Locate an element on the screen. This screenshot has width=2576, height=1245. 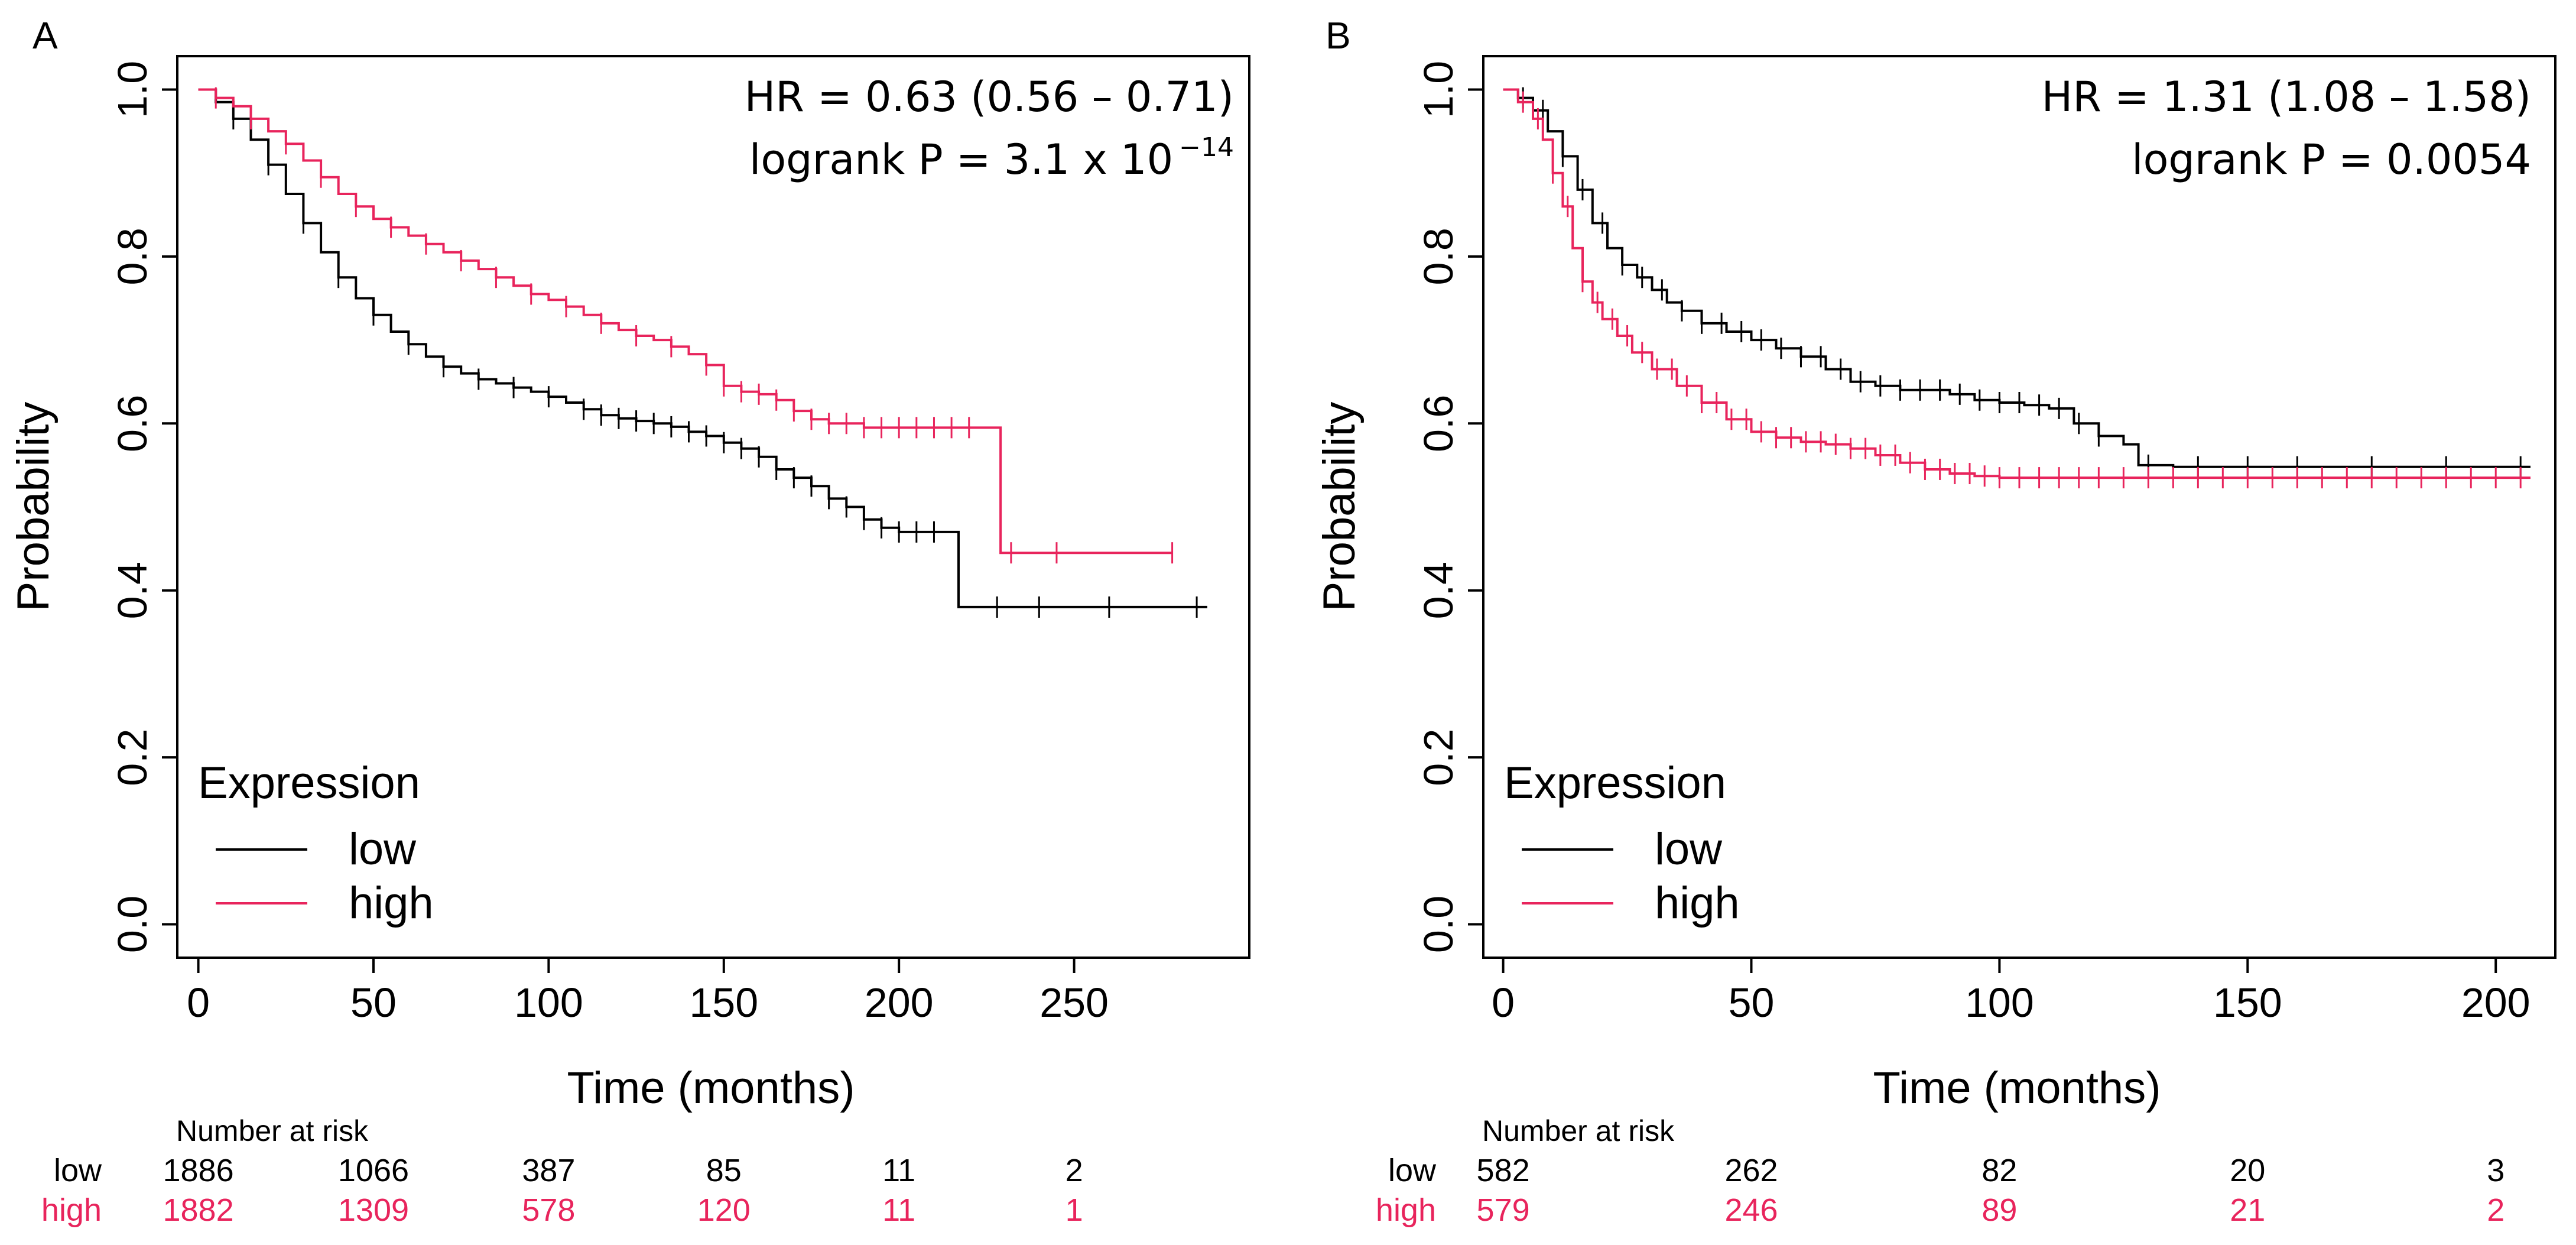
panel-label: B is located at coordinates (1338, 36).